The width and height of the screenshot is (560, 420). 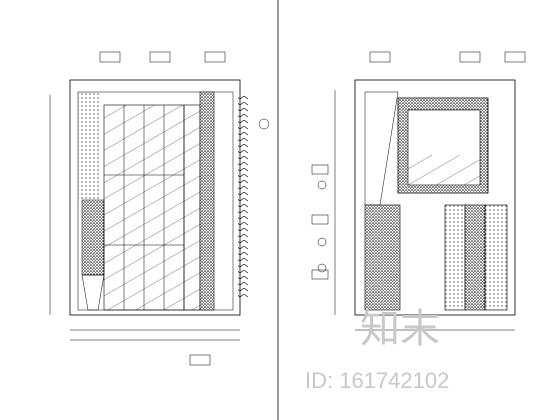 What do you see at coordinates (243, 197) in the screenshot?
I see `curtain` at bounding box center [243, 197].